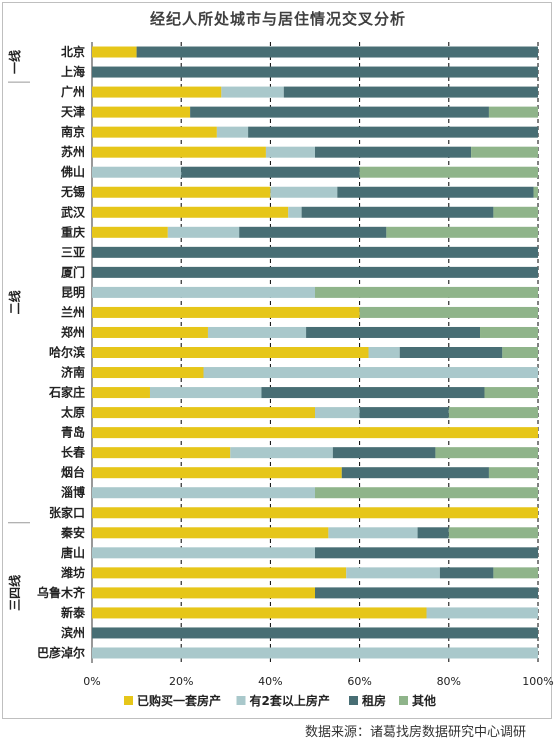 The height and width of the screenshot is (740, 556). What do you see at coordinates (73, 412) in the screenshot?
I see `category-label: 太原` at bounding box center [73, 412].